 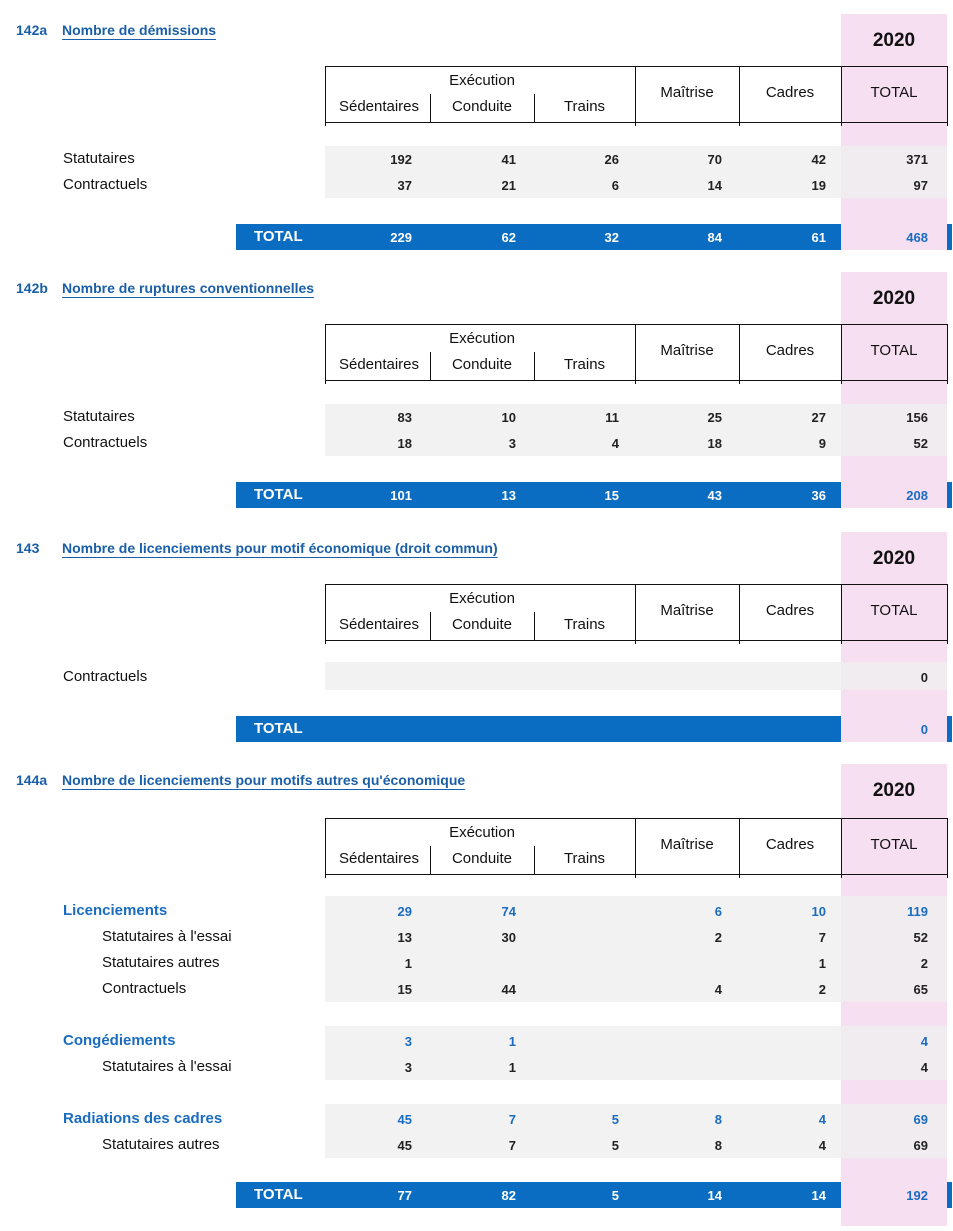 I want to click on cell: 25, so click(x=714, y=417).